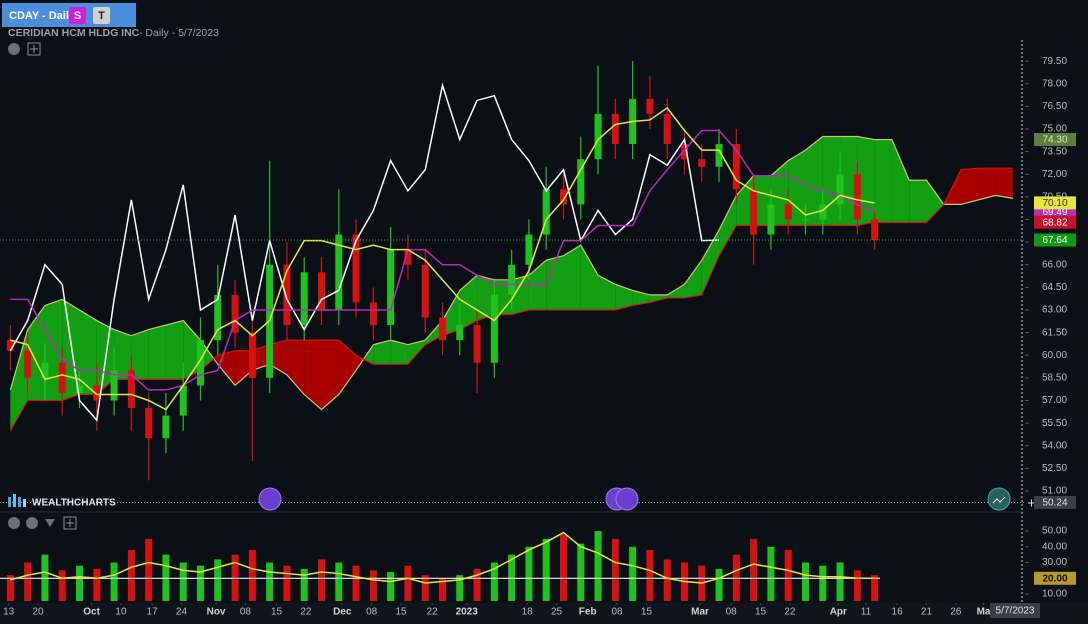 This screenshot has width=1088, height=624. Describe the element at coordinates (121, 612) in the screenshot. I see `x-tick-label: 10` at that location.